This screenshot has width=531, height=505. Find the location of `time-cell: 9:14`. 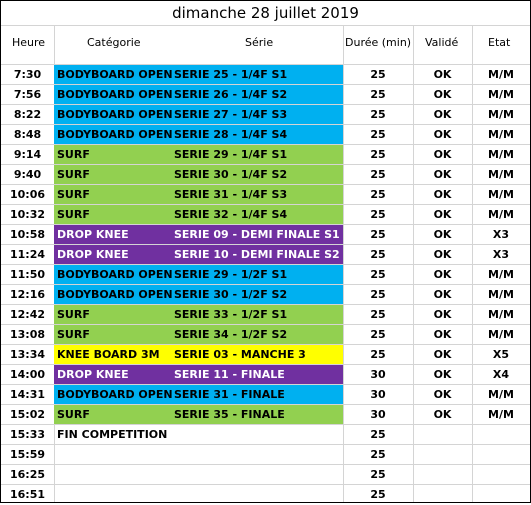

time-cell: 9:14 is located at coordinates (27, 154).